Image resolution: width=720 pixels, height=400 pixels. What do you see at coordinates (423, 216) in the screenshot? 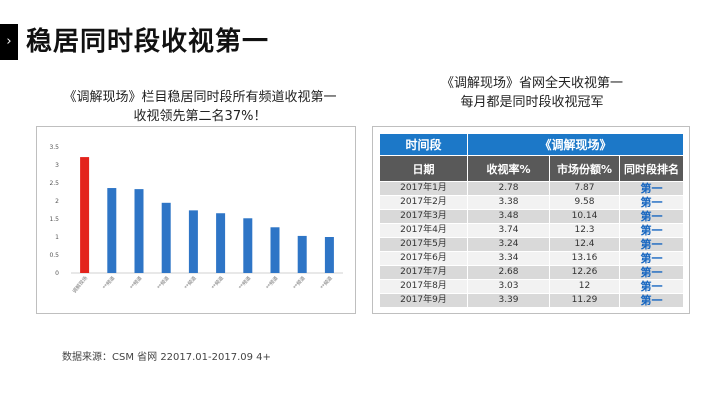
I see `table-cell-date: 2017年3月` at bounding box center [423, 216].